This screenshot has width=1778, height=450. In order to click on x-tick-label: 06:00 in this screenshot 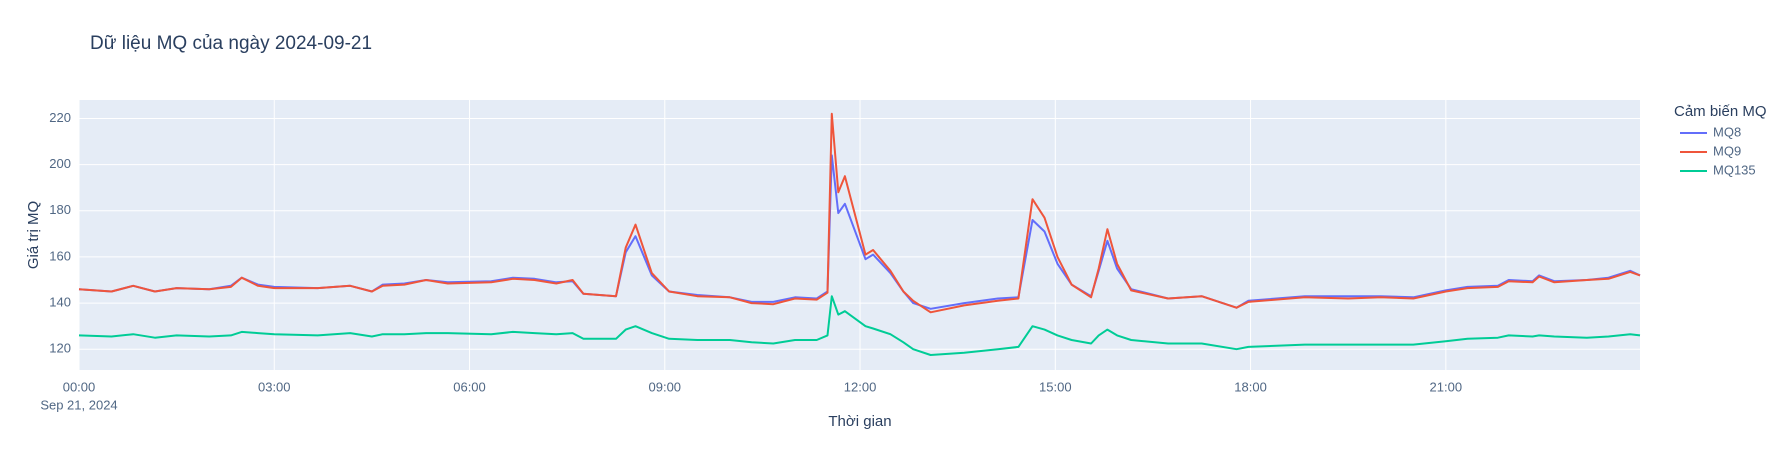, I will do `click(469, 386)`.